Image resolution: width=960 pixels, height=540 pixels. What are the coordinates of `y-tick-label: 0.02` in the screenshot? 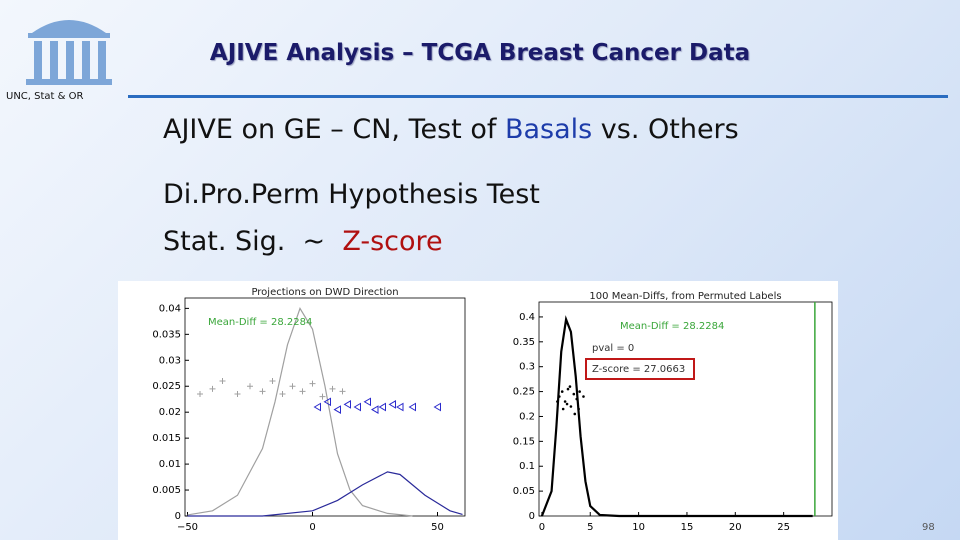 It's located at (170, 412).